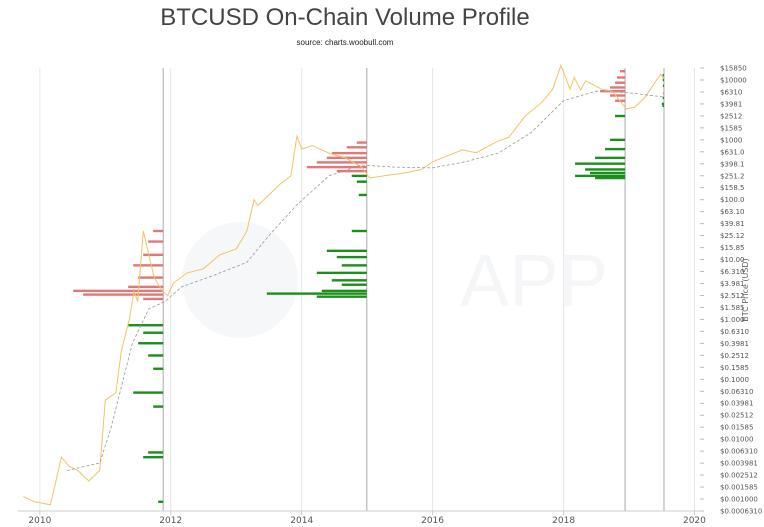 The width and height of the screenshot is (764, 527). Describe the element at coordinates (534, 280) in the screenshot. I see `watermark-text: APP` at that location.